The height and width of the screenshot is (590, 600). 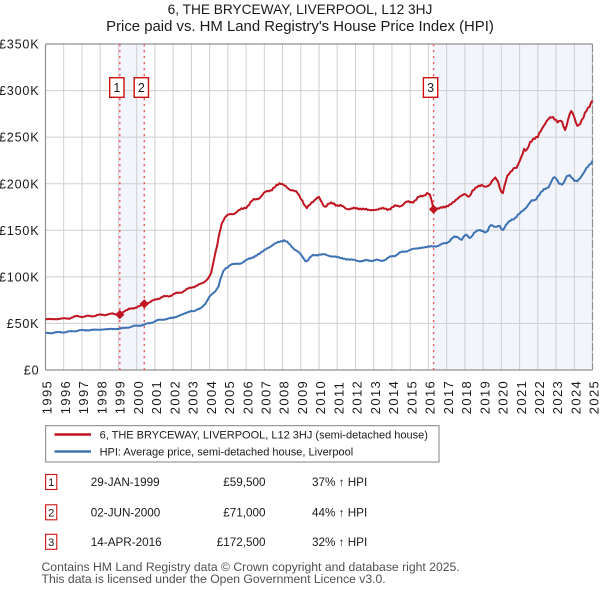 What do you see at coordinates (125, 482) in the screenshot?
I see `svg-text: 29-JAN-1999` at bounding box center [125, 482].